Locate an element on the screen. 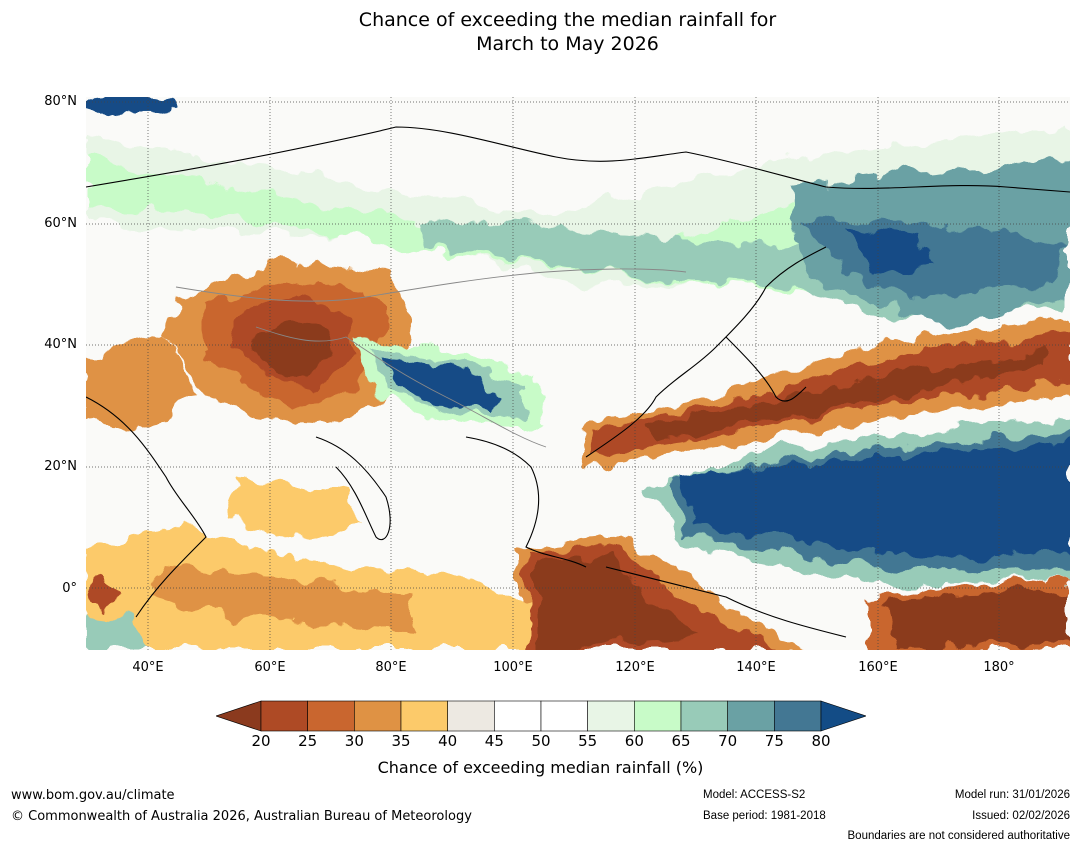 The image size is (1081, 850). colorbar-tick-label: 65 is located at coordinates (681, 741).